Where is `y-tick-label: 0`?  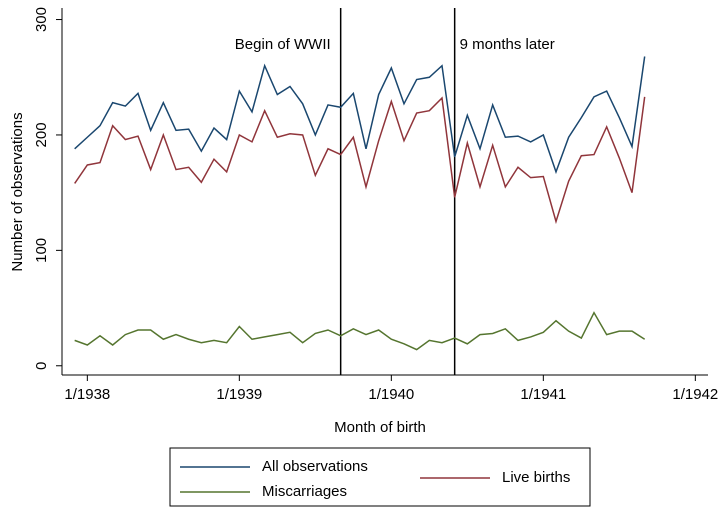
y-tick-label: 0 is located at coordinates (41, 366).